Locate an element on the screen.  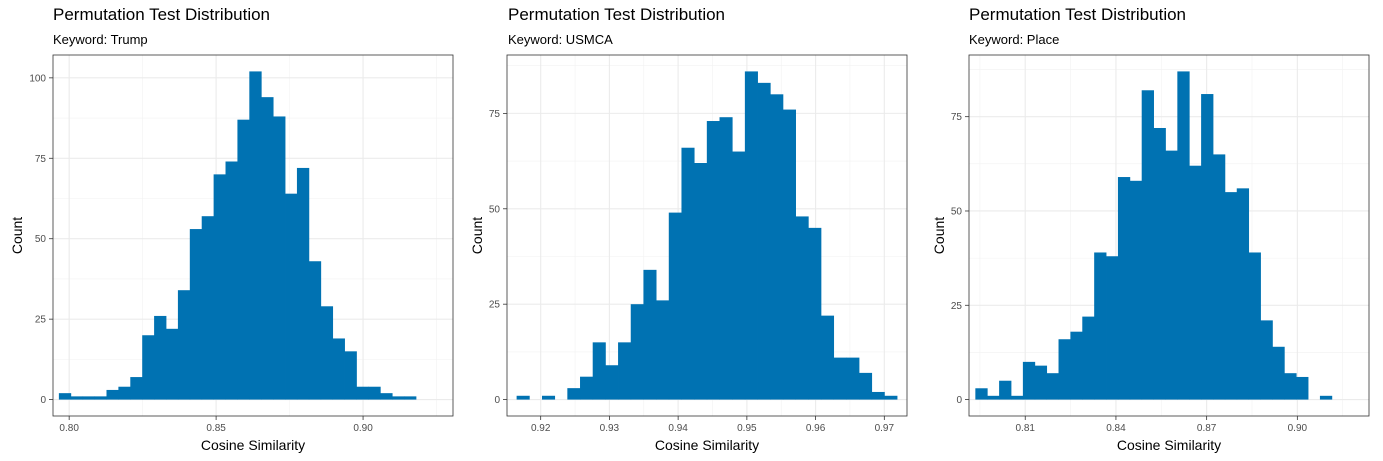
y-tick-label: 100 is located at coordinates (37, 78).